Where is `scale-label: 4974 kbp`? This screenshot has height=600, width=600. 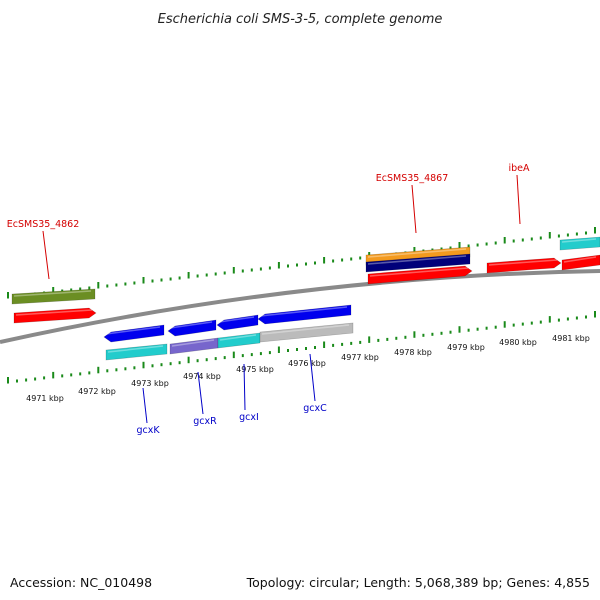 scale-label: 4974 kbp is located at coordinates (202, 376).